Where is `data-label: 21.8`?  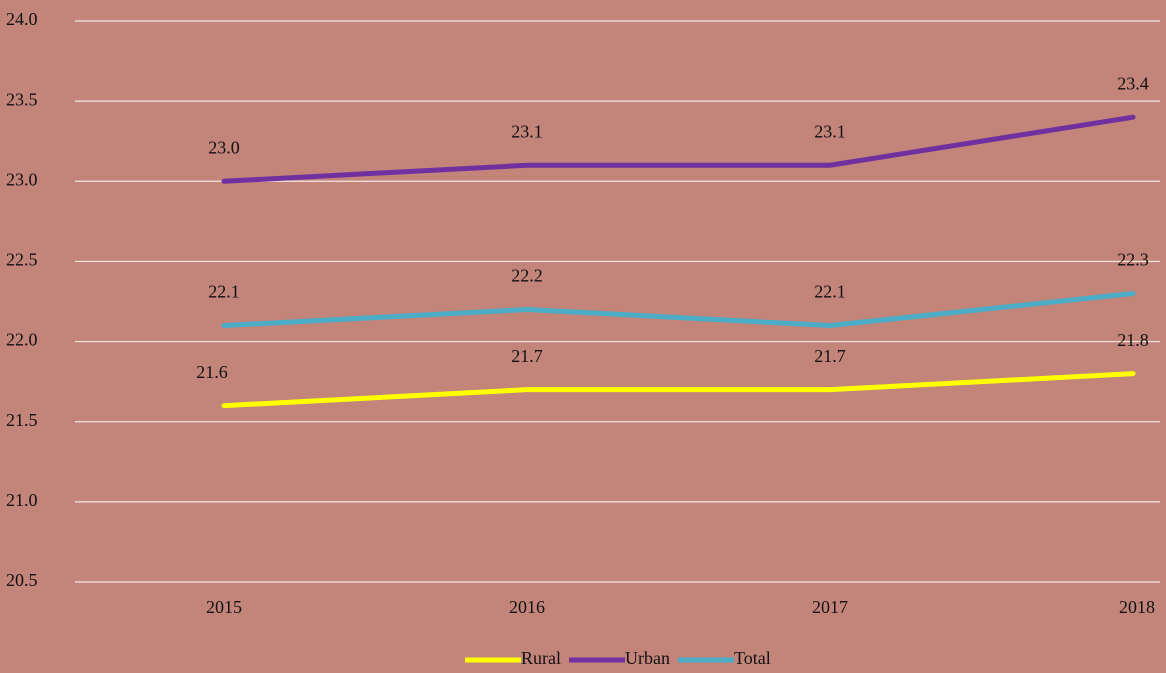 data-label: 21.8 is located at coordinates (1133, 340).